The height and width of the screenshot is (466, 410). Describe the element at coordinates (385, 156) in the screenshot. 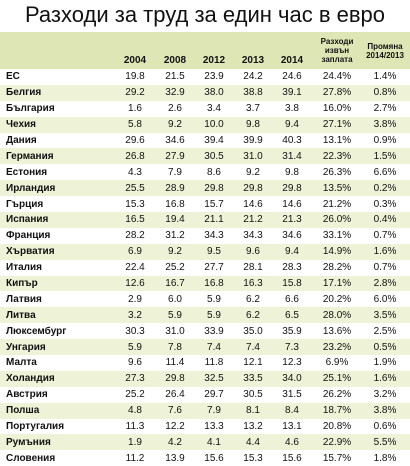

I see `table-cell: 1.5%` at that location.